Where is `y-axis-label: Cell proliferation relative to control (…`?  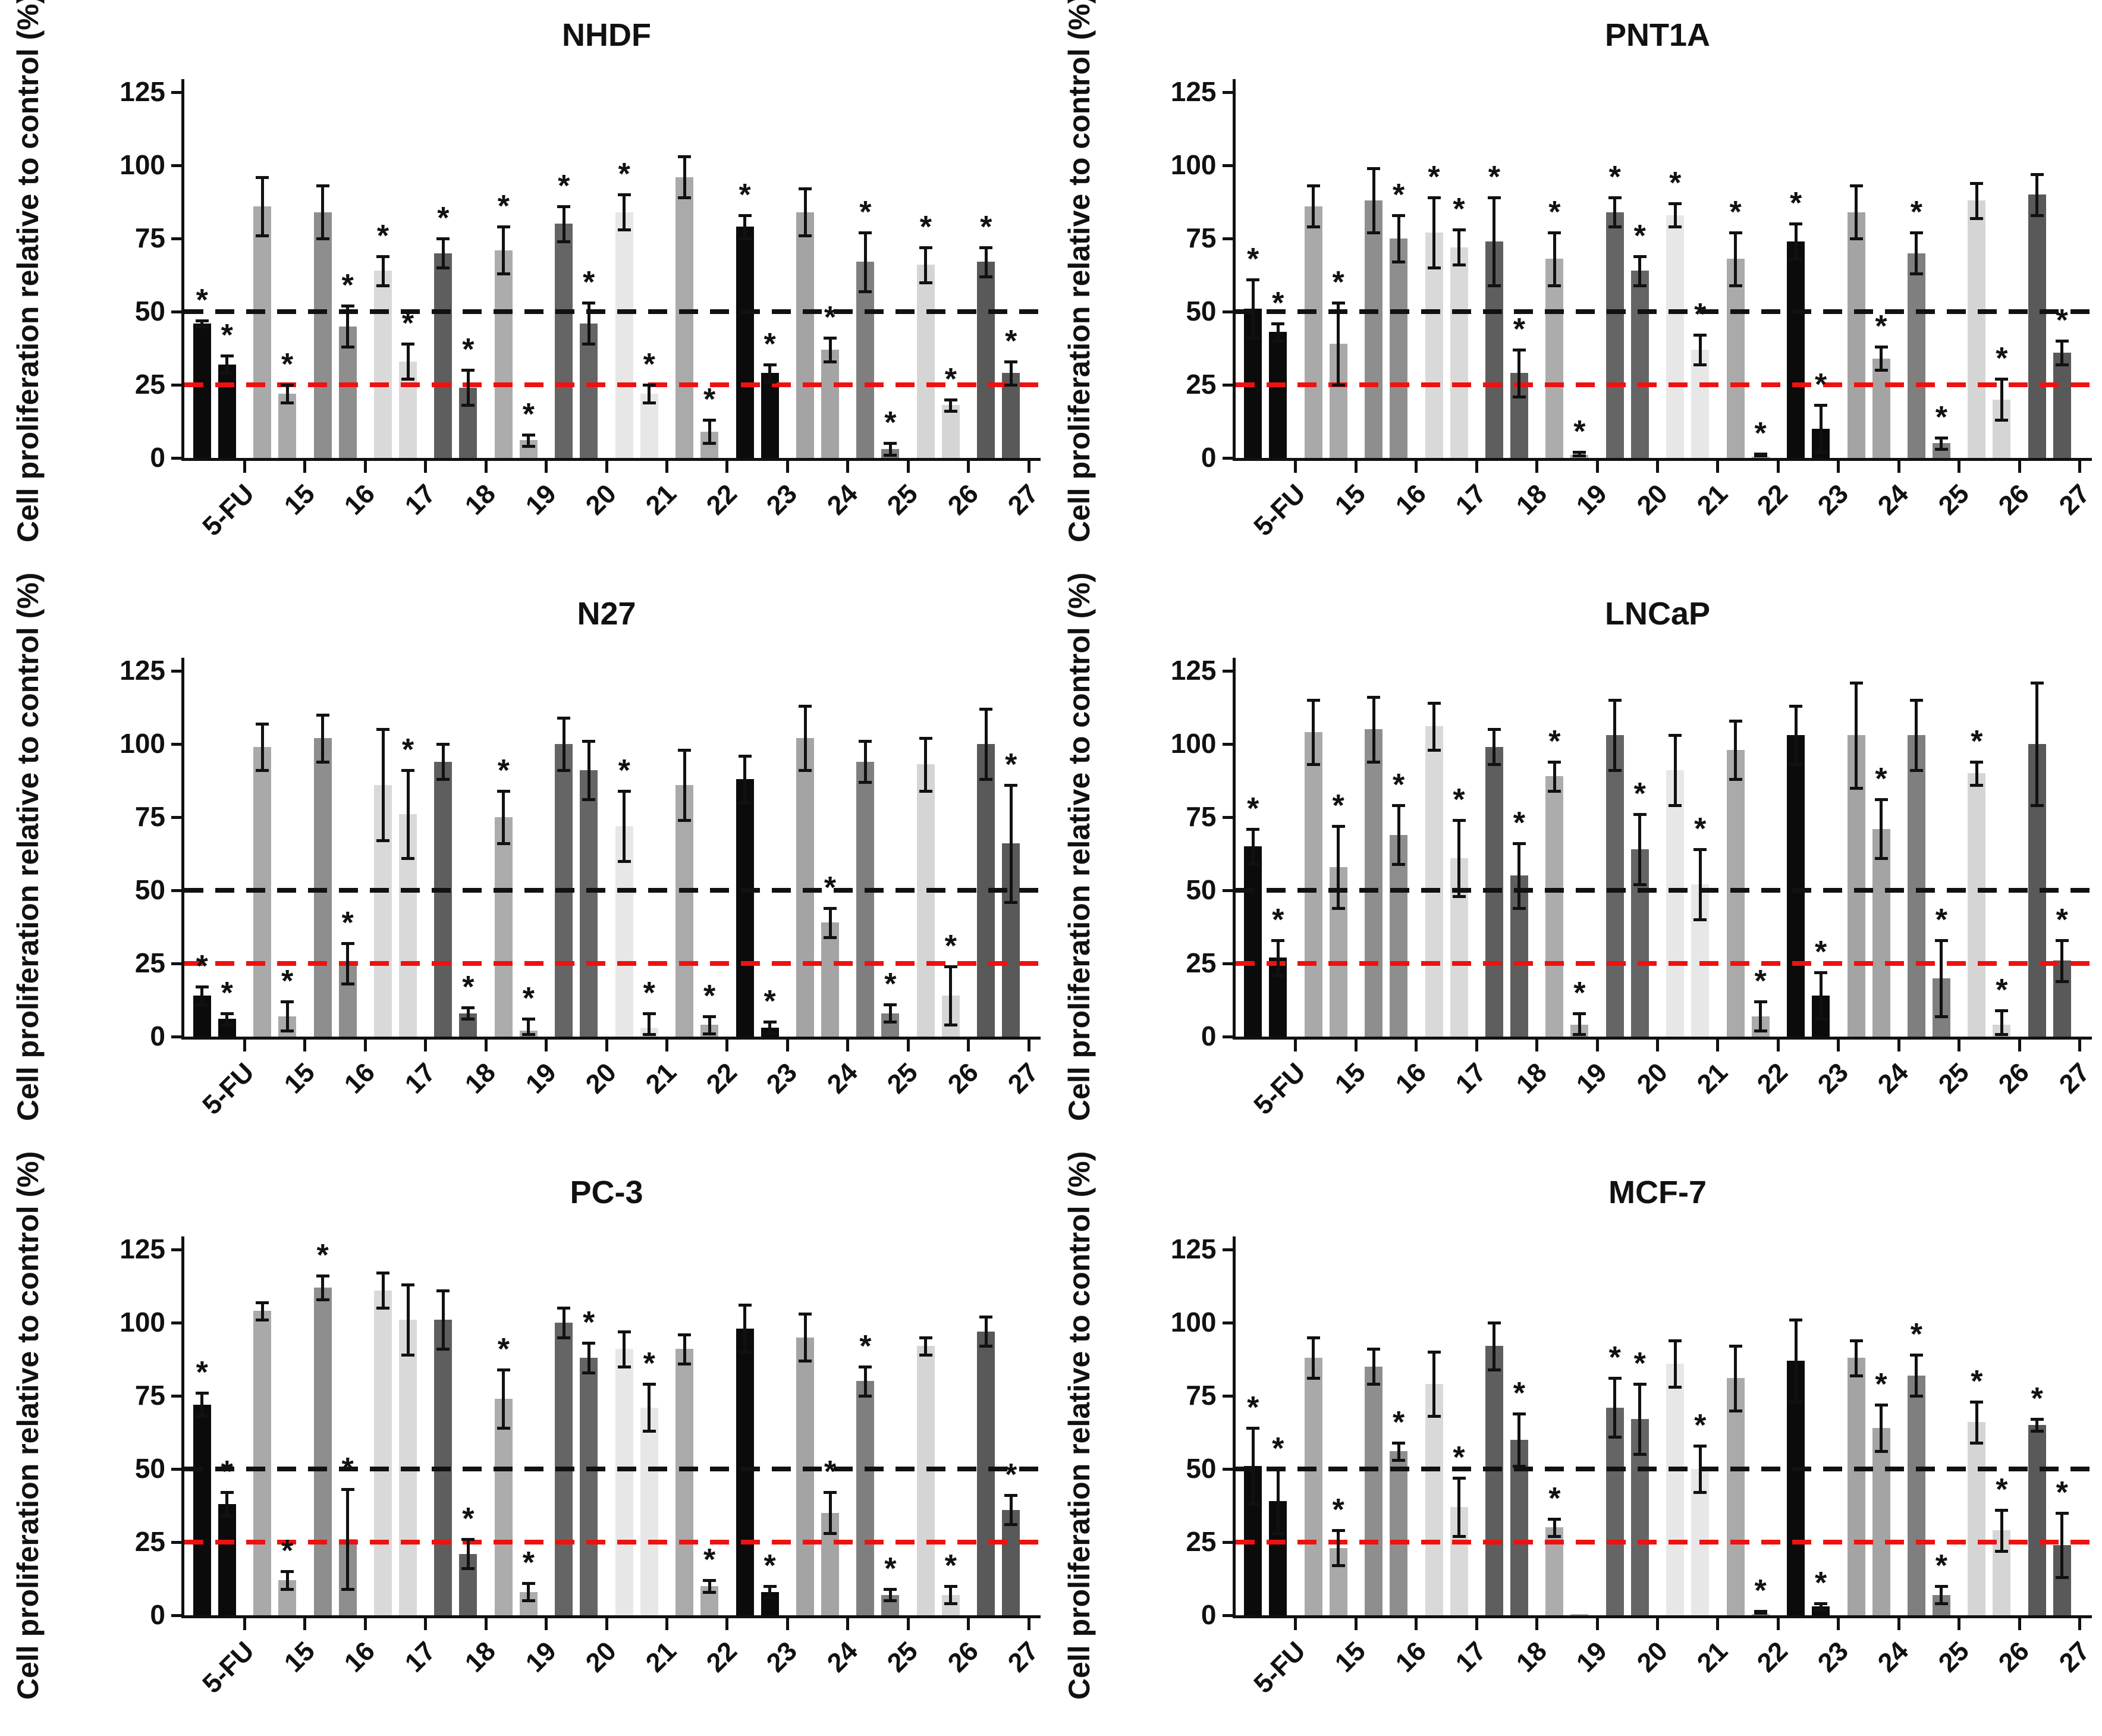 y-axis-label: Cell proliferation relative to control (… is located at coordinates (1079, 1425).